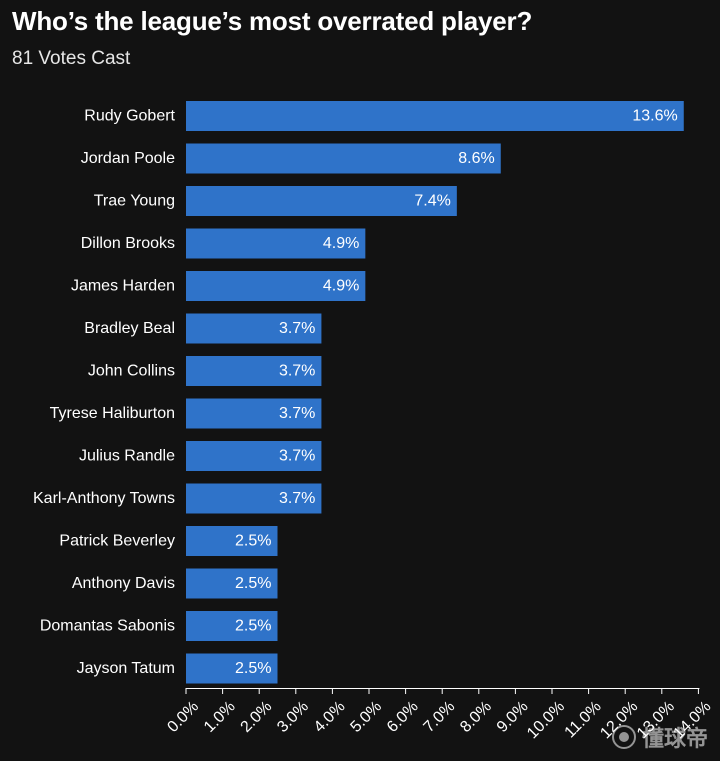 The height and width of the screenshot is (761, 720). I want to click on data-label: 8.6%, so click(476, 158).